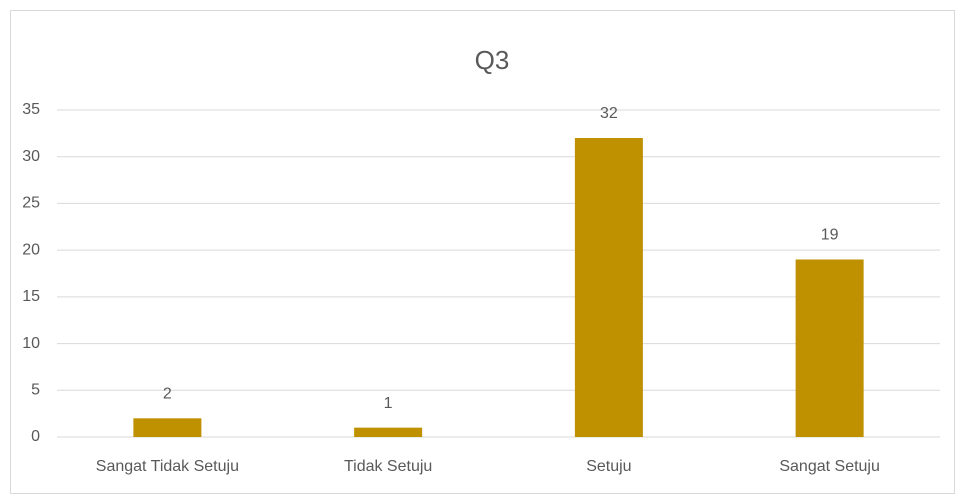  I want to click on y-tick-label: 25, so click(31, 203).